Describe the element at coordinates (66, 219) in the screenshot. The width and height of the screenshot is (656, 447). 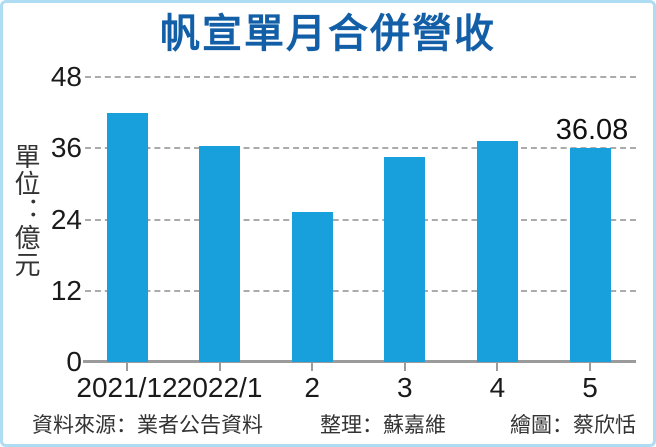
I see `y-tick-label: 24` at that location.